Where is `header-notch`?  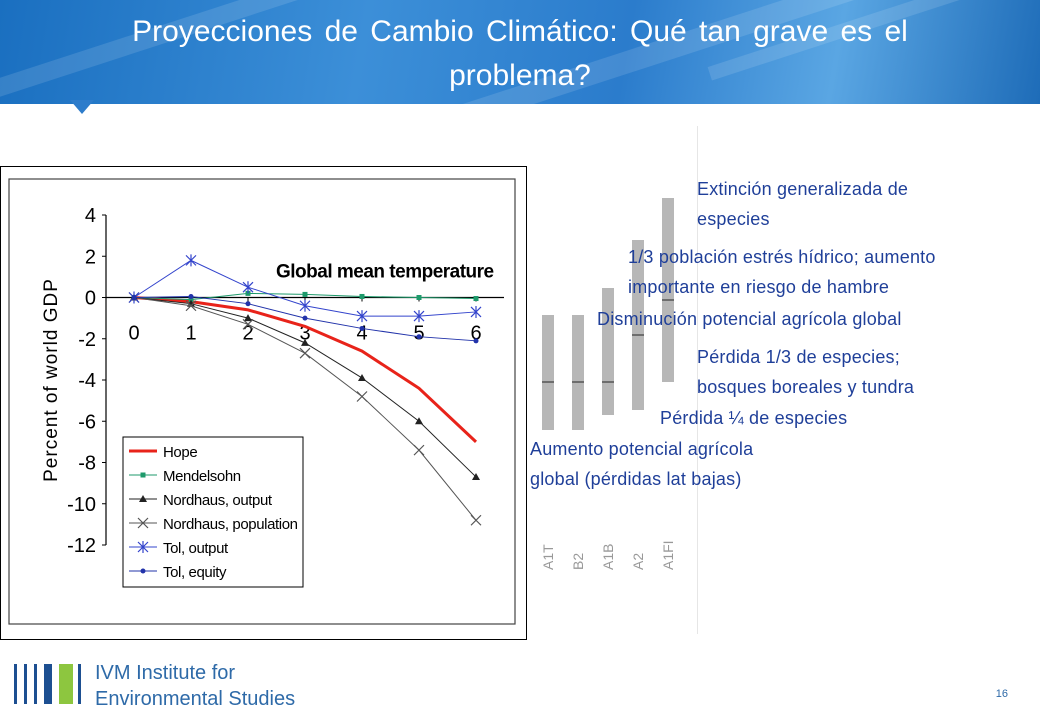 header-notch is located at coordinates (85, 109).